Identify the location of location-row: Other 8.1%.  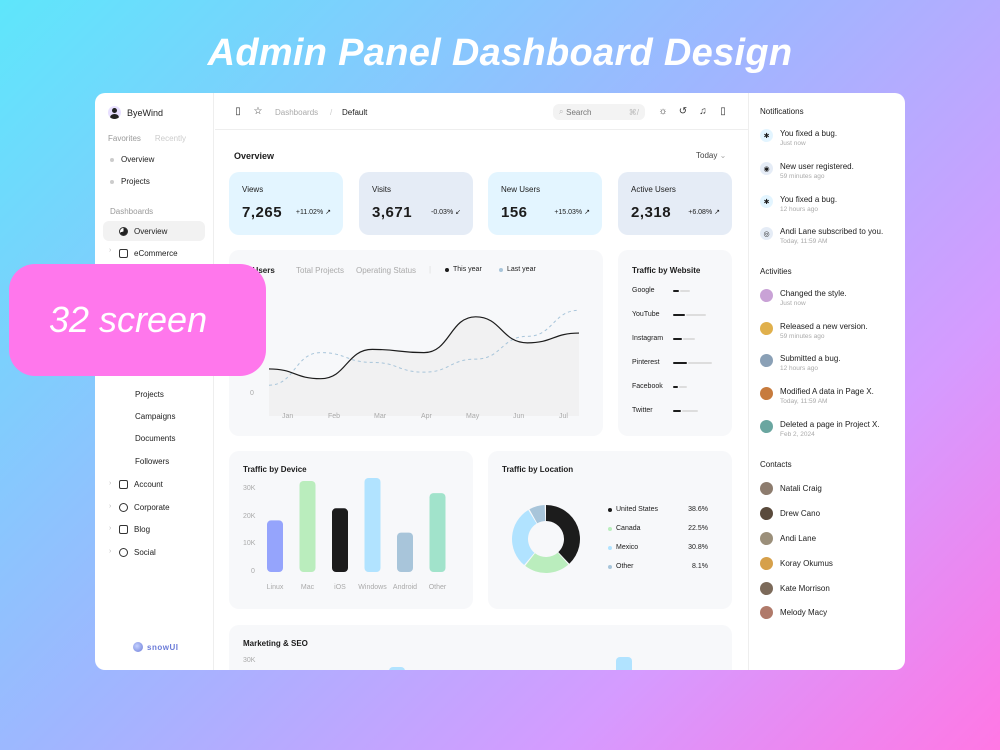
(658, 566).